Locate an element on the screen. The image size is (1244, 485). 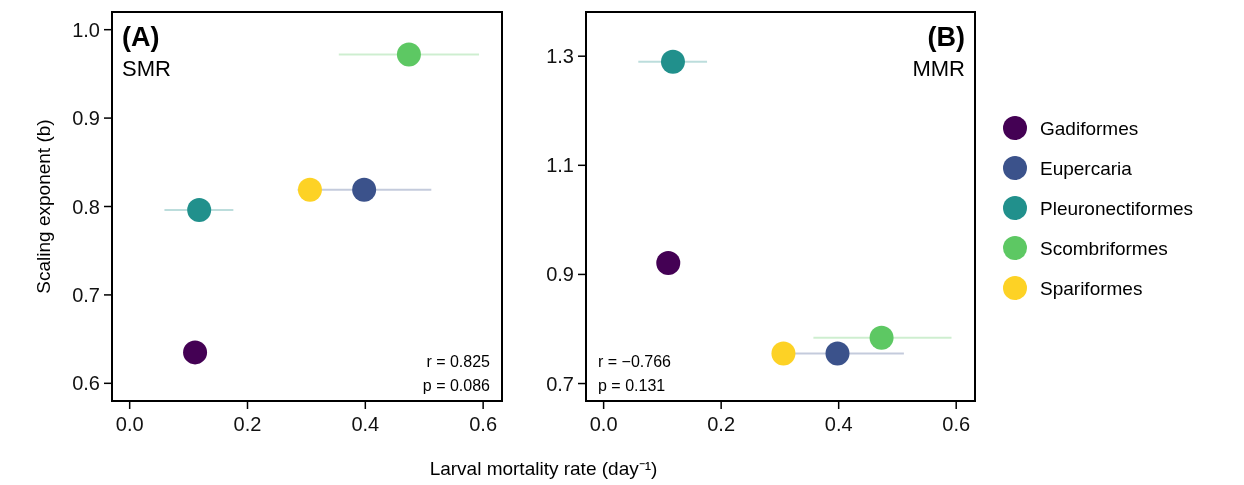
legend-label: Scombriformes is located at coordinates (1104, 248).